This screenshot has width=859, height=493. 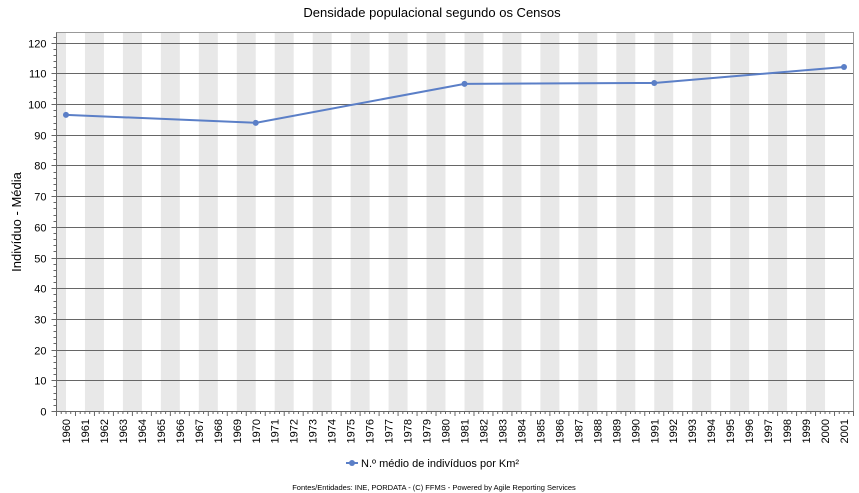 I want to click on y-tick-label: 90, so click(x=40, y=137).